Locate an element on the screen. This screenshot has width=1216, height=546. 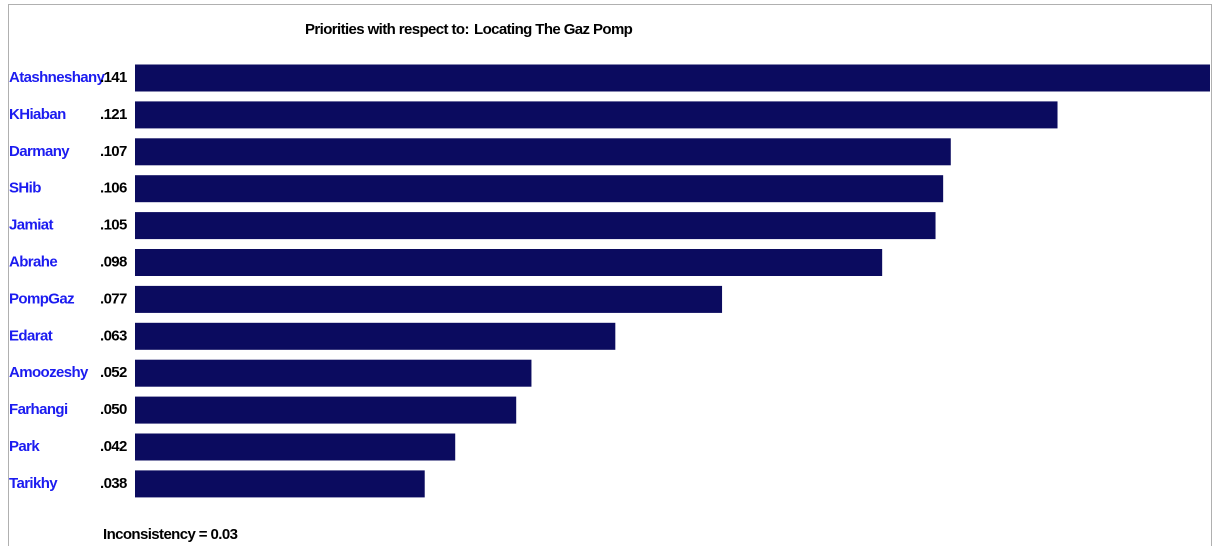
value-label: .052 is located at coordinates (113, 372).